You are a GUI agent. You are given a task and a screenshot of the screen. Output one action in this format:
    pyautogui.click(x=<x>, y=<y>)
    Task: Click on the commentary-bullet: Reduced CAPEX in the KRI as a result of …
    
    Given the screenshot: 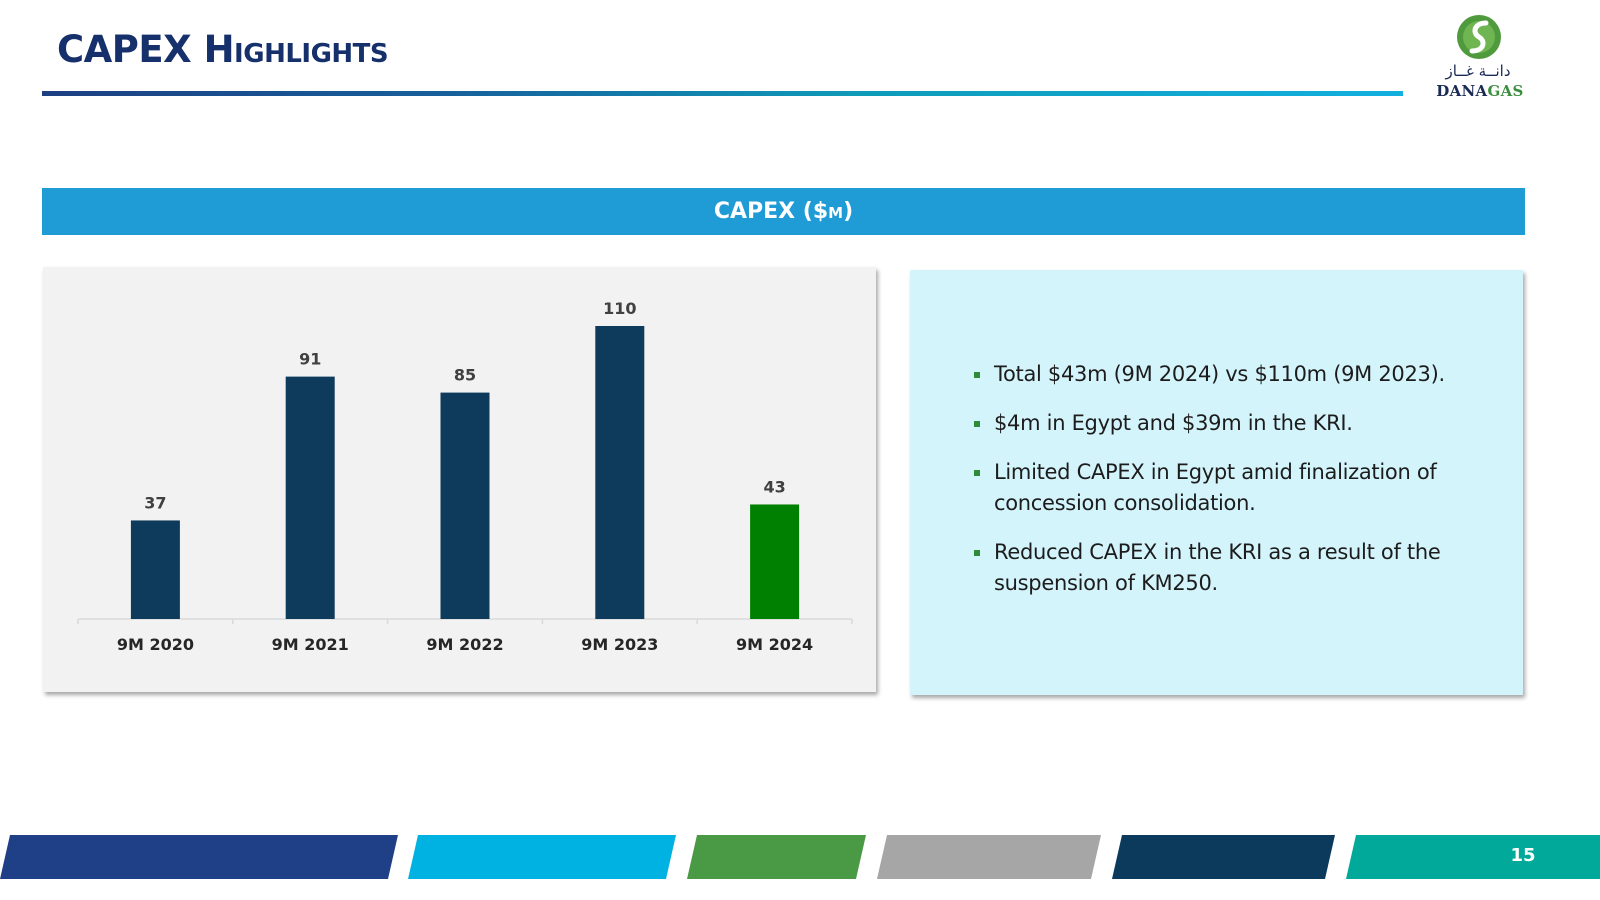 What is the action you would take?
    pyautogui.click(x=1232, y=568)
    